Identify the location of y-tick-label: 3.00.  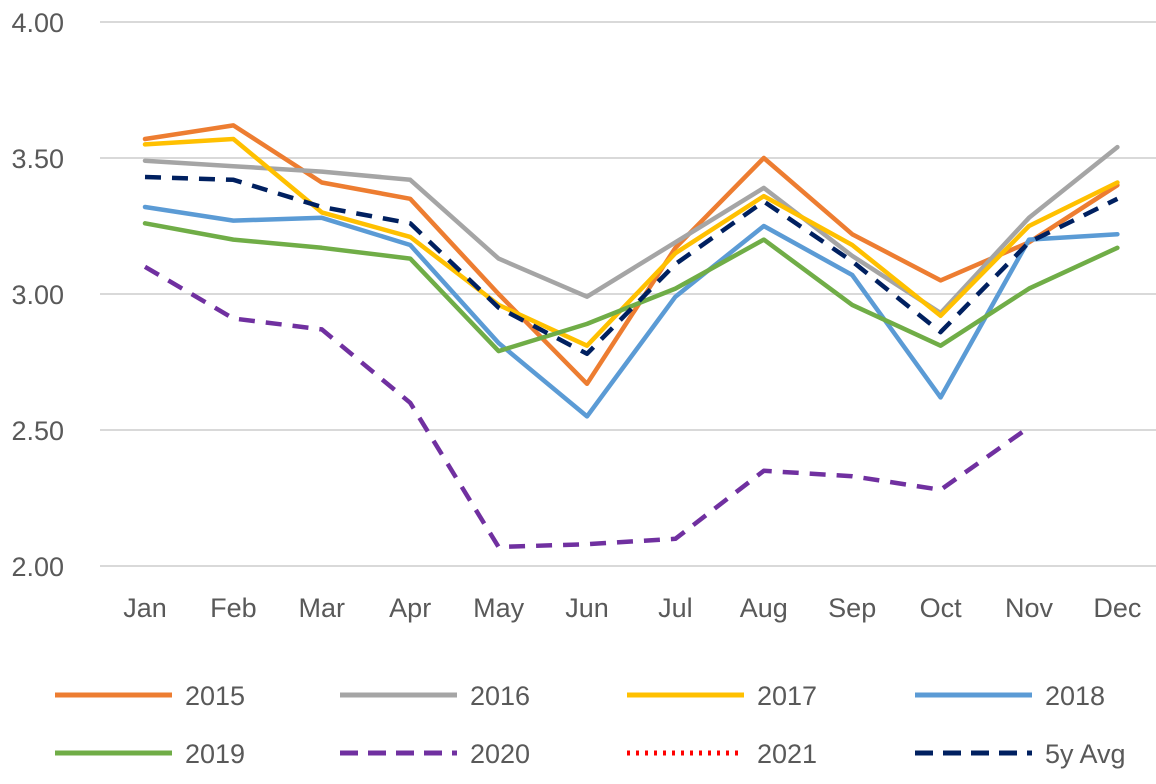
(37, 295).